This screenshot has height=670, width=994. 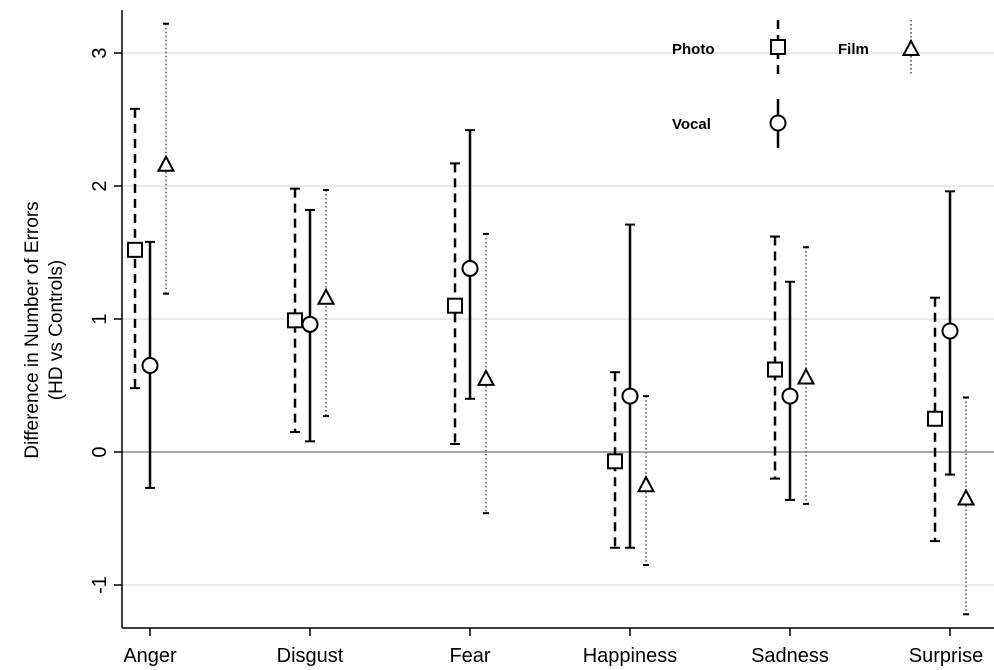 What do you see at coordinates (32, 329) in the screenshot?
I see `y-axis-title-line1: Difference in Number of Errors` at bounding box center [32, 329].